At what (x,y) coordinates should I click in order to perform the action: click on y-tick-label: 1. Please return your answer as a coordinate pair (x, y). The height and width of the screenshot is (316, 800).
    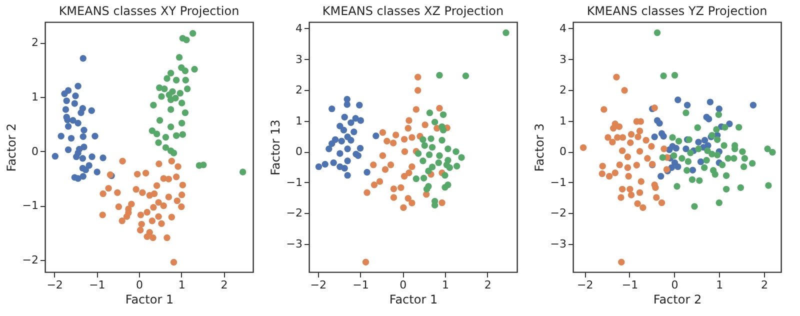
    Looking at the image, I should click on (35, 97).